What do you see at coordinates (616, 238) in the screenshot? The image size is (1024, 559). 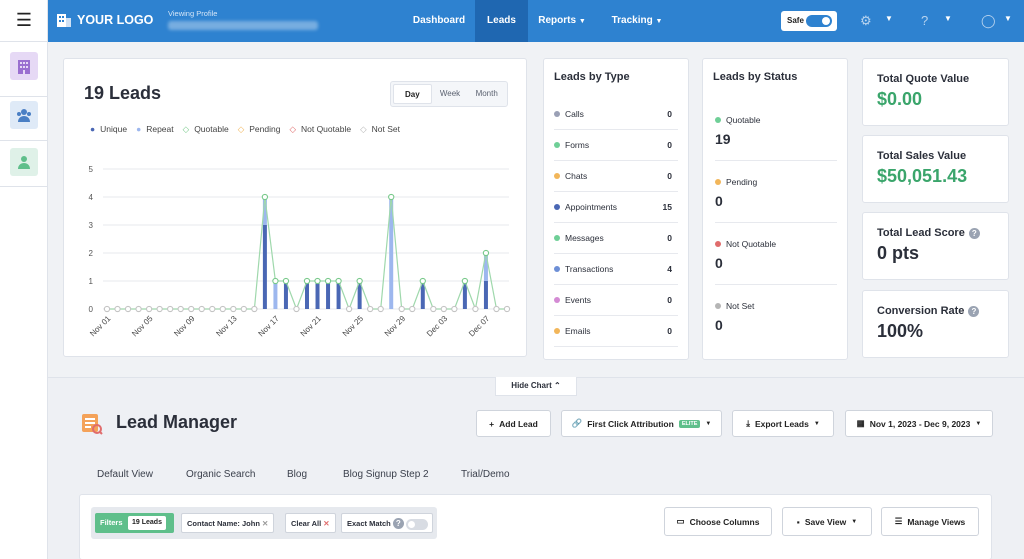 I see `type-row-messages: Messages 0` at bounding box center [616, 238].